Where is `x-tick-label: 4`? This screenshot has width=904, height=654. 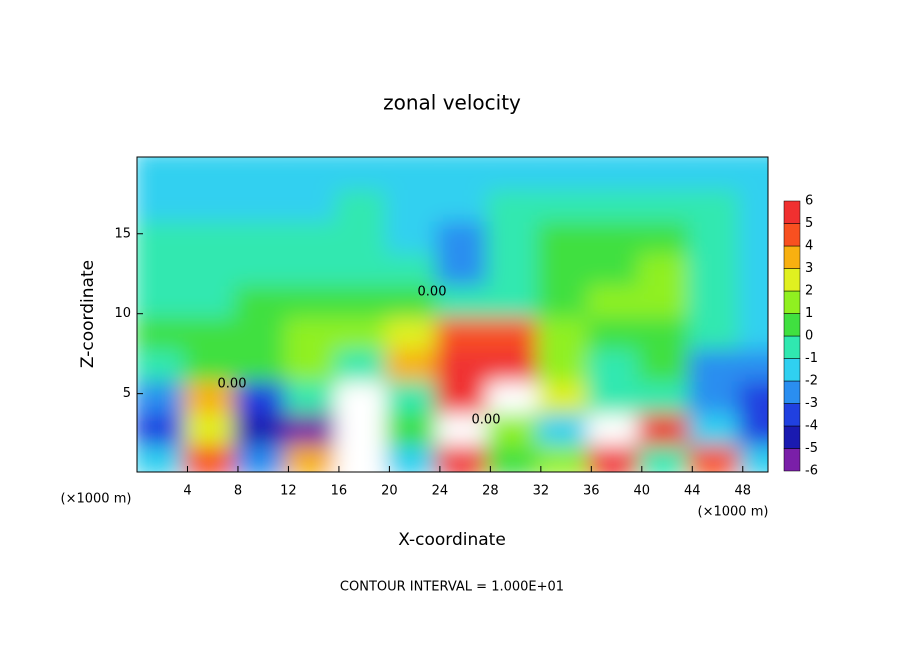
x-tick-label: 4 is located at coordinates (187, 491).